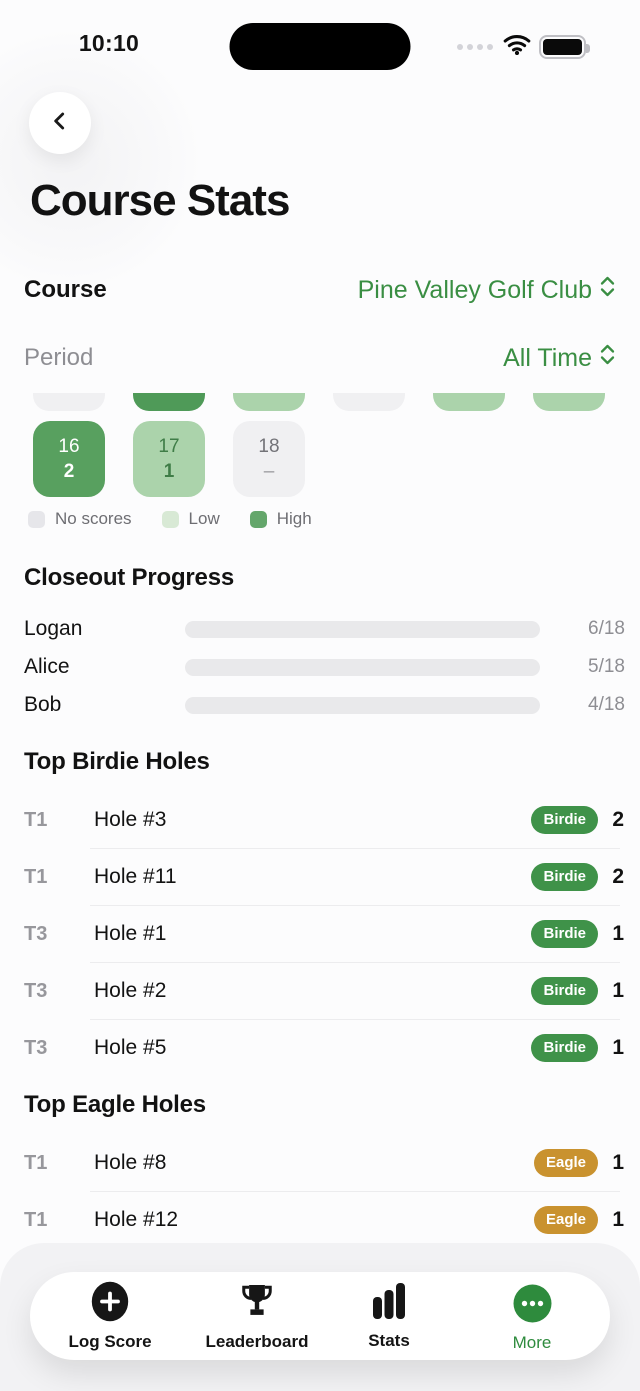  I want to click on hole-score: 2, so click(69, 471).